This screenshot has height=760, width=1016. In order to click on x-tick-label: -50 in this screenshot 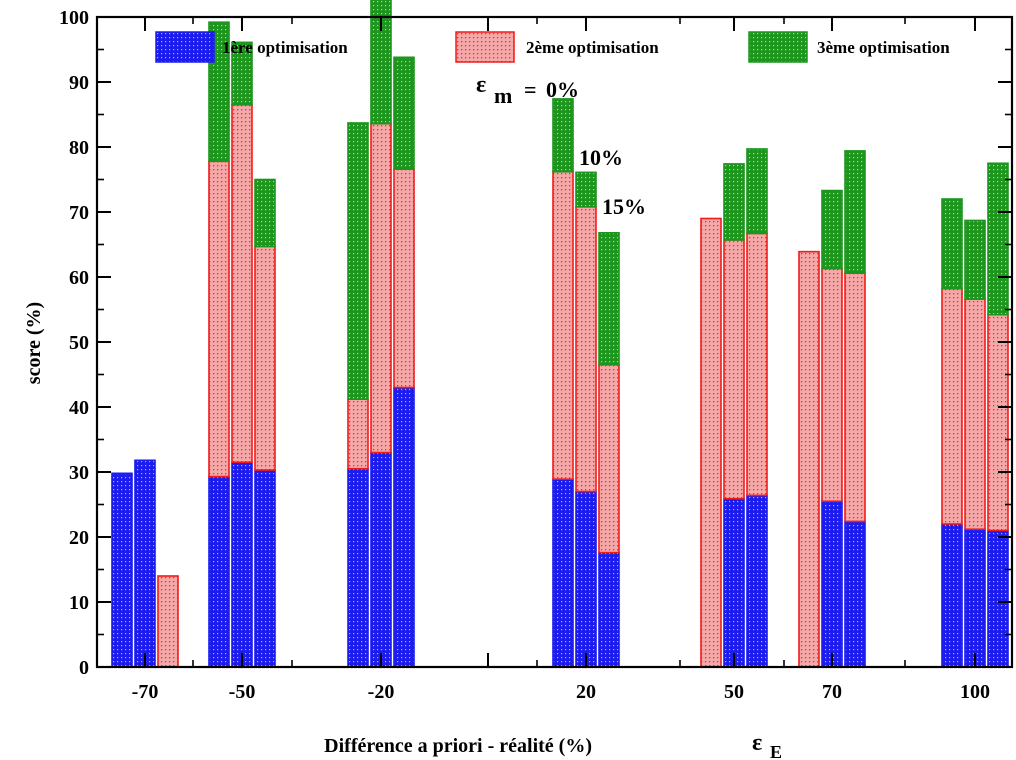, I will do `click(242, 692)`.